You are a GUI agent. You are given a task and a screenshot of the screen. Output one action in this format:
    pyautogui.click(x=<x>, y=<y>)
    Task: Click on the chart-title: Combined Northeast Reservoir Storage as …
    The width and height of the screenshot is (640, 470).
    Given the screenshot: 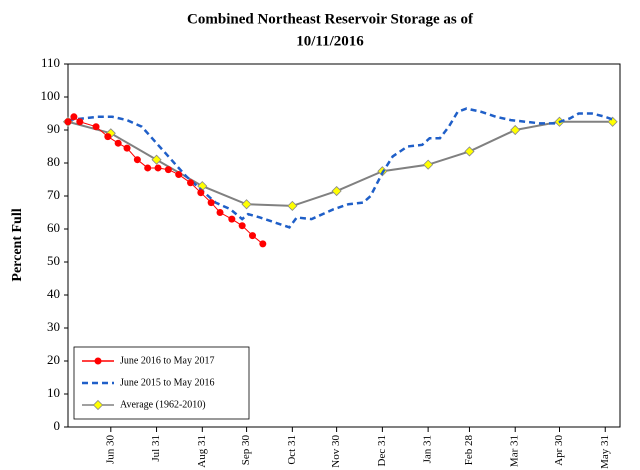 What is the action you would take?
    pyautogui.click(x=330, y=19)
    